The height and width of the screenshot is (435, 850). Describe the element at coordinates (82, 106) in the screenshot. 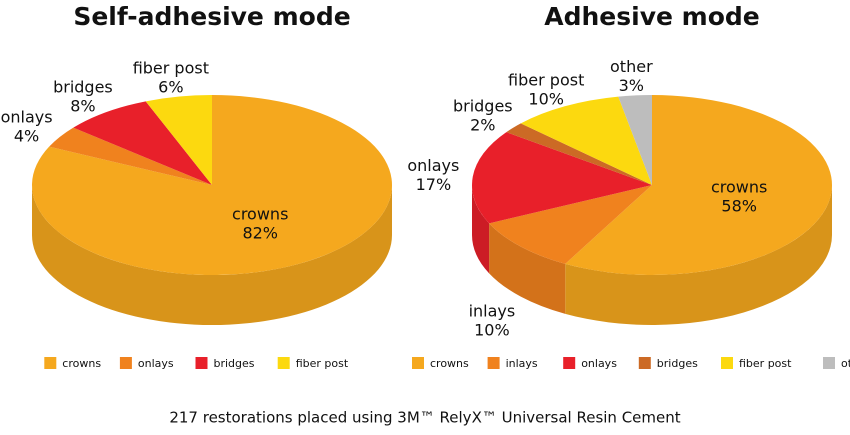

I see `slice-value-label: 8%` at that location.